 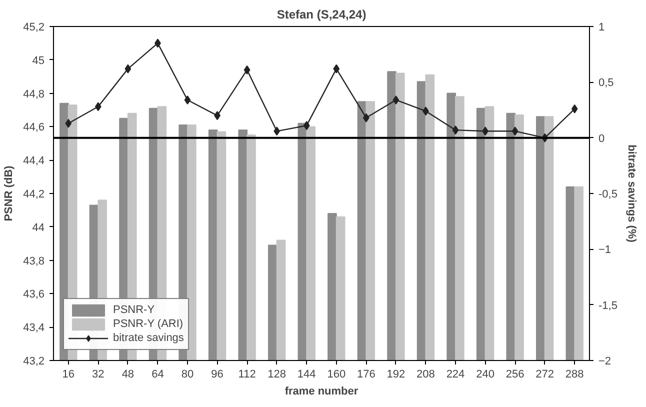 I want to click on y2-tick-label: 0,5, so click(x=606, y=83).